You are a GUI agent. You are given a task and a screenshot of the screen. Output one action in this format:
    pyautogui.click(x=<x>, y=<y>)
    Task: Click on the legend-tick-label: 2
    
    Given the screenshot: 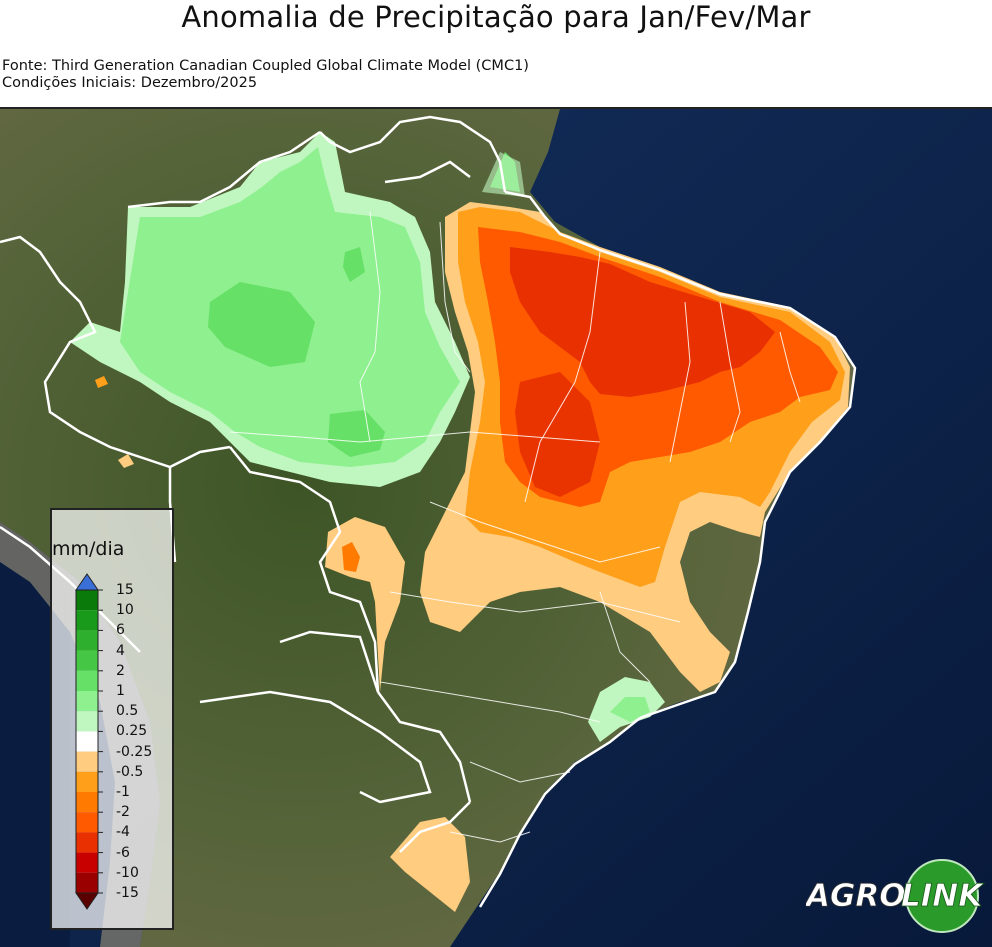 What is the action you would take?
    pyautogui.click(x=120, y=670)
    